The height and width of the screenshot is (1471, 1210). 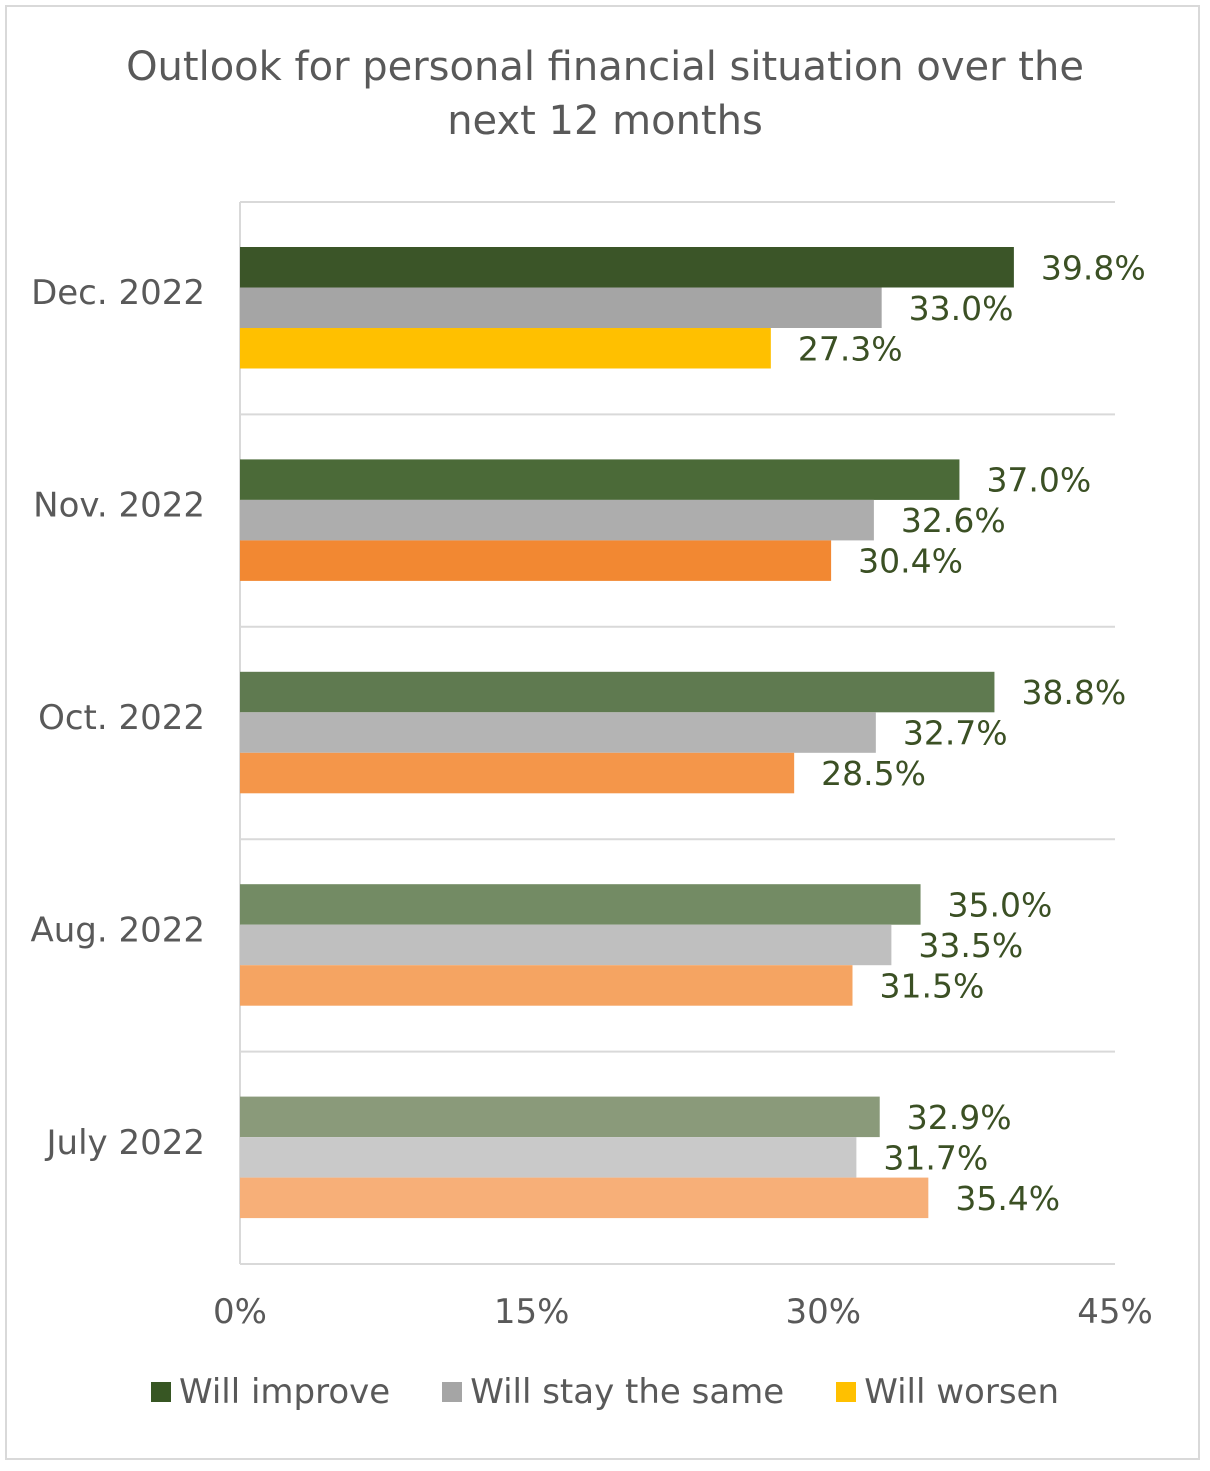 I want to click on data-label-will-improve-aug-2022: 35.0%, so click(x=1000, y=904).